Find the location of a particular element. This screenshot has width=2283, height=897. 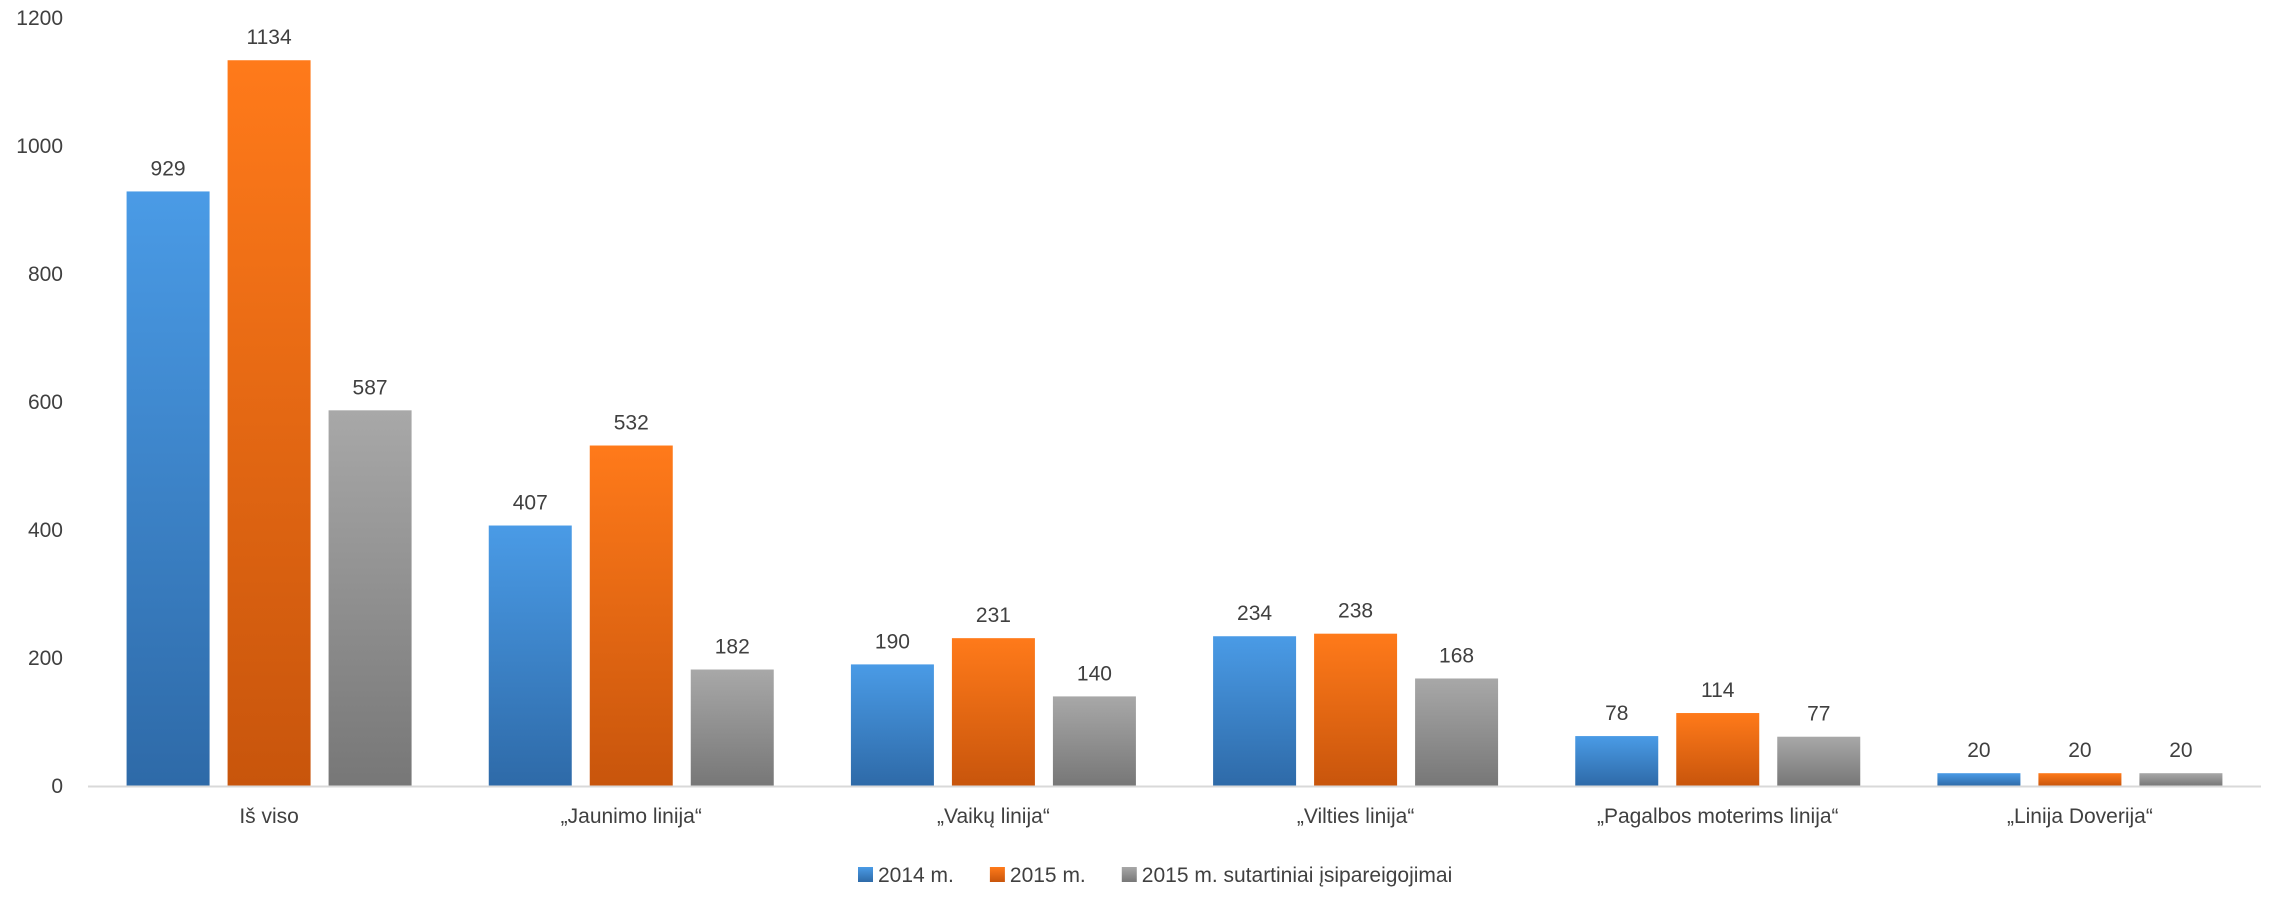

data-label: 231 is located at coordinates (993, 615).